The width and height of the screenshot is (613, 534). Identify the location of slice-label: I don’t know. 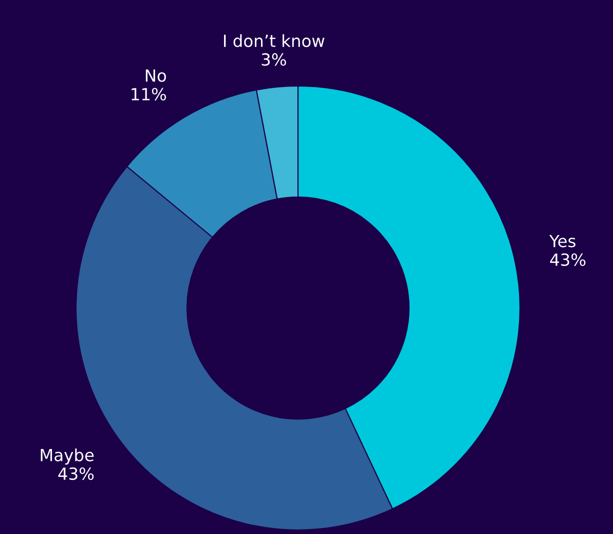
(274, 41).